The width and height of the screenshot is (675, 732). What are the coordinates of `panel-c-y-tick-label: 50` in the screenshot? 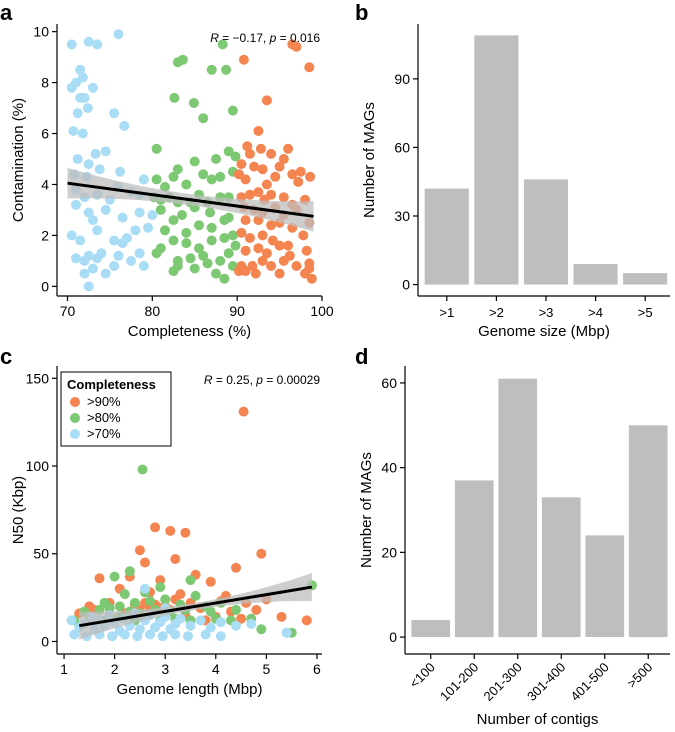 It's located at (41, 554).